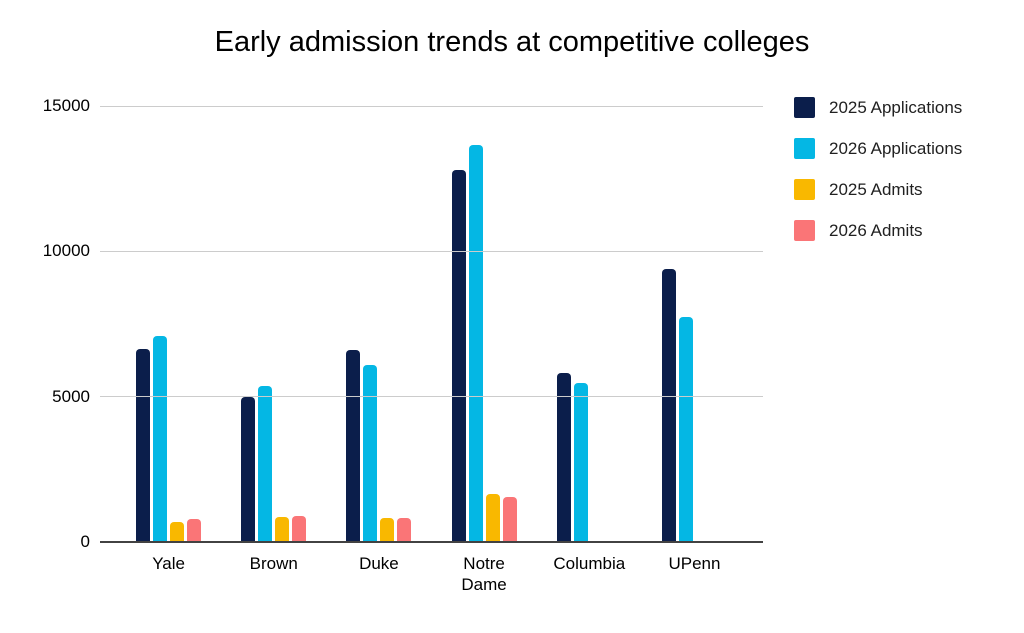  Describe the element at coordinates (378, 574) in the screenshot. I see `x-tick-label: Duke` at that location.